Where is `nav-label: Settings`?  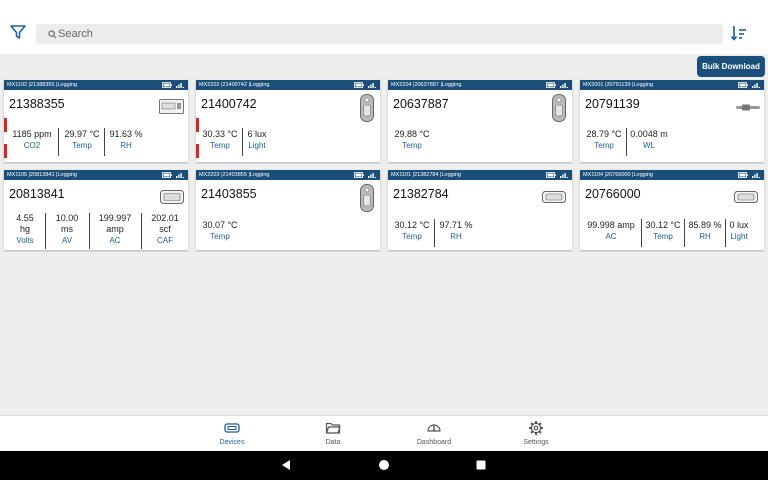 nav-label: Settings is located at coordinates (536, 442).